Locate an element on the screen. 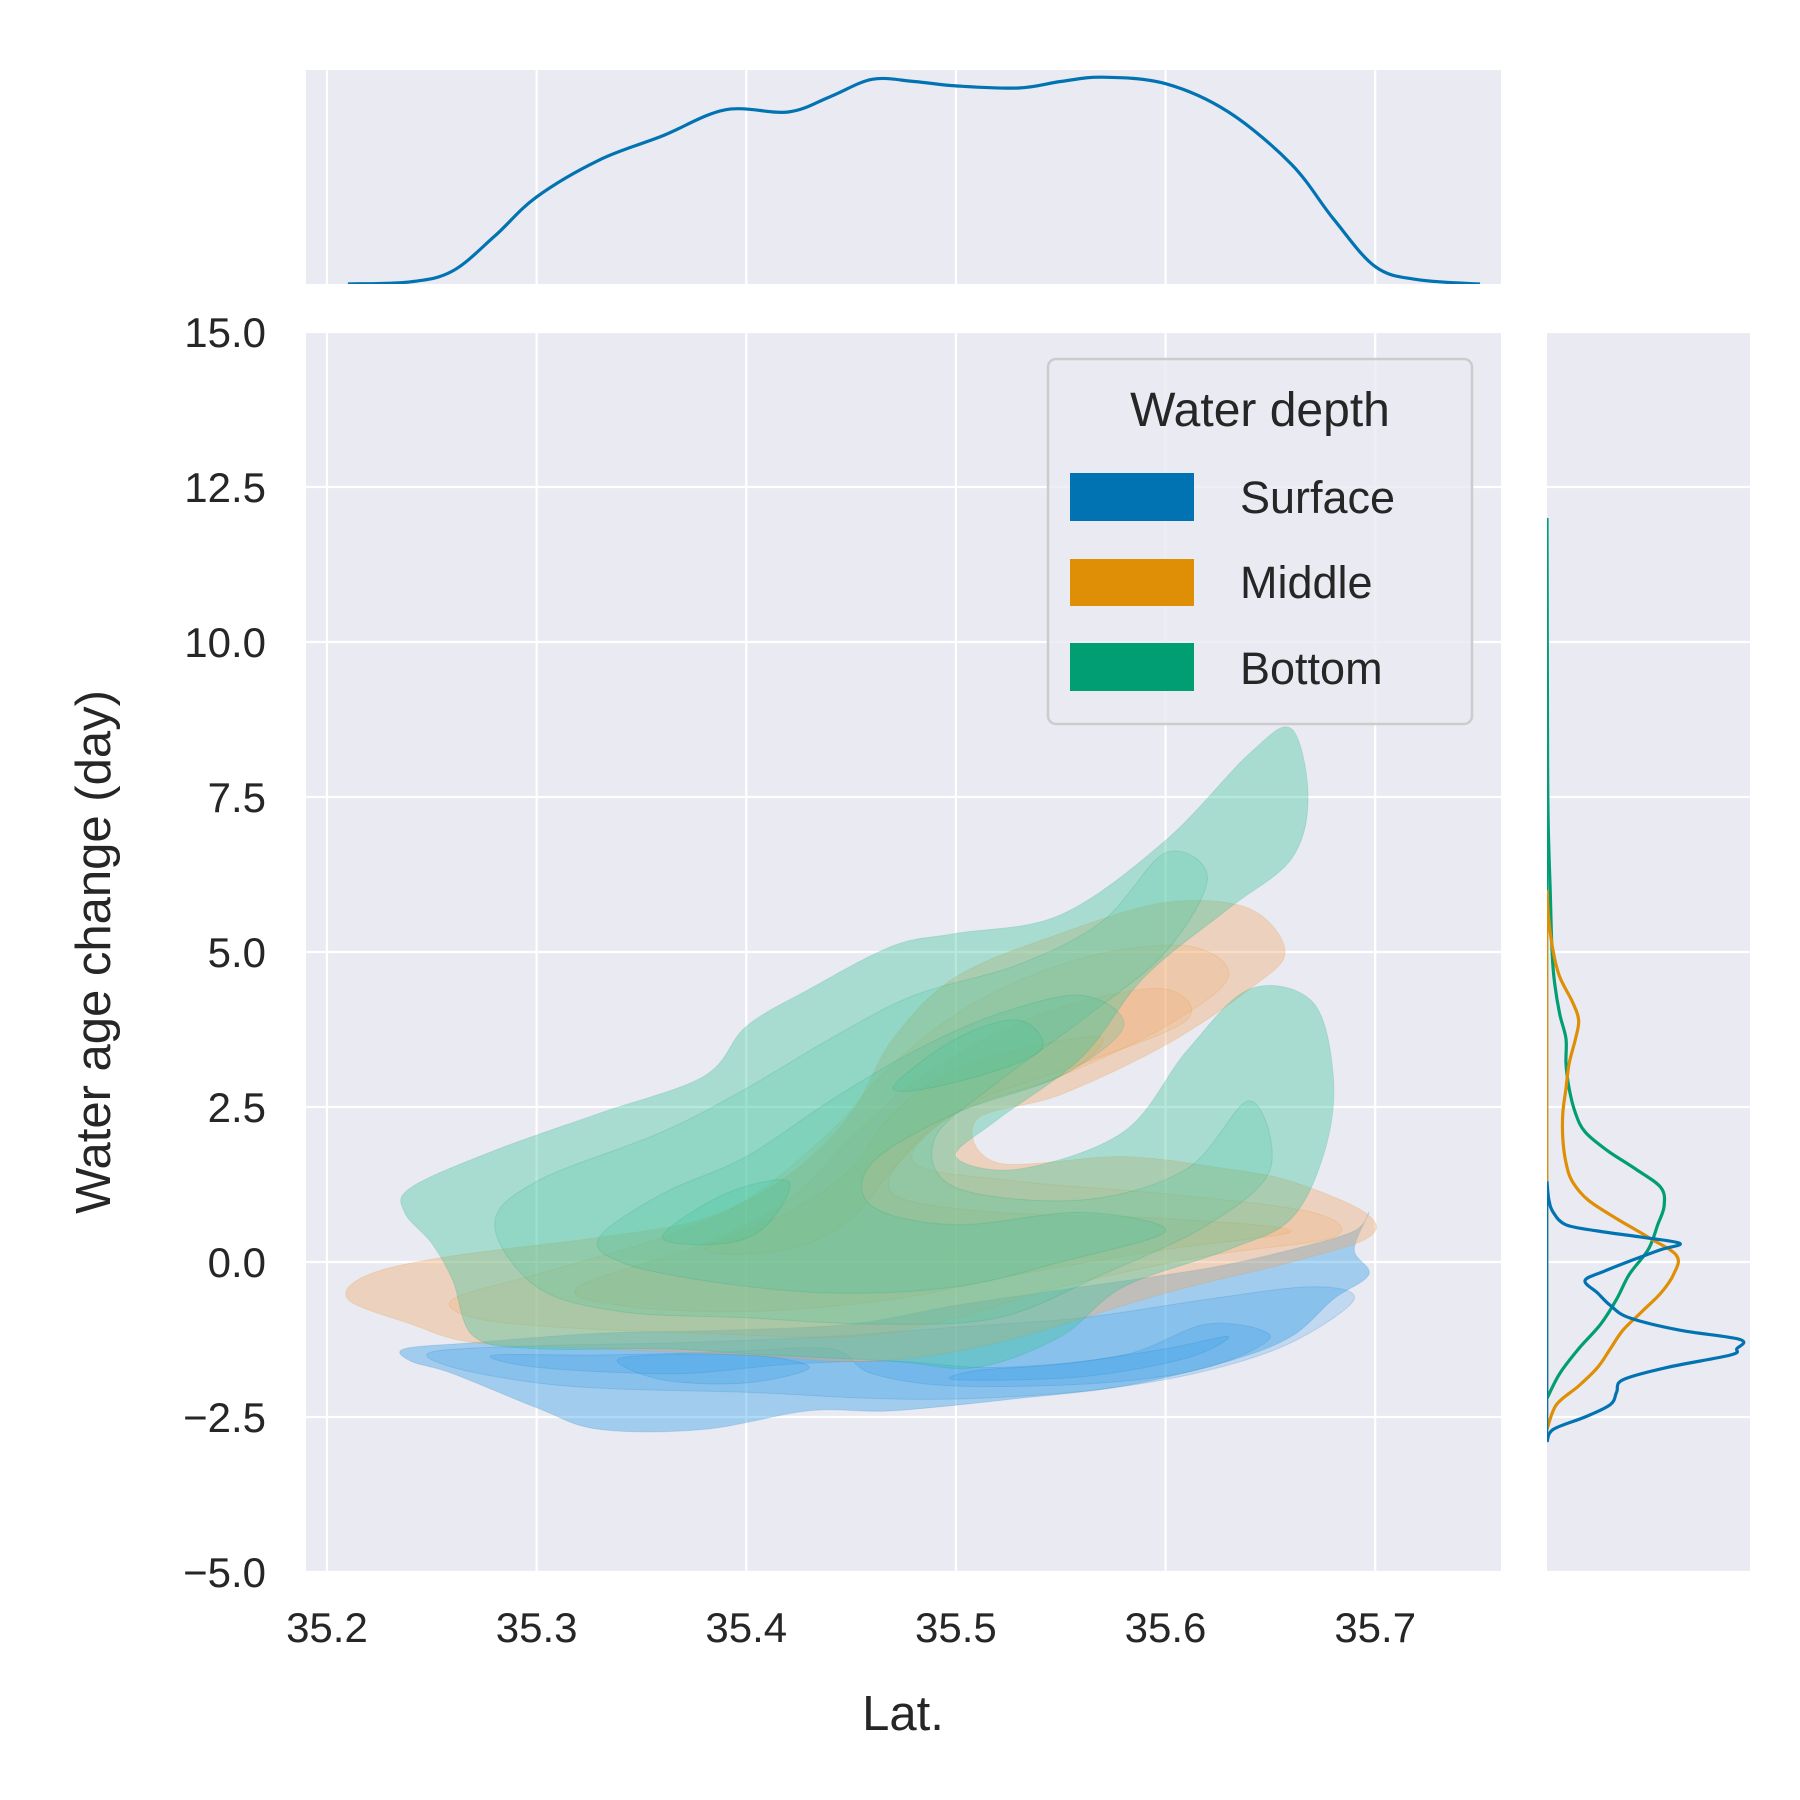 This screenshot has height=1800, width=1800. right-marginal-grid is located at coordinates (1648, 952).